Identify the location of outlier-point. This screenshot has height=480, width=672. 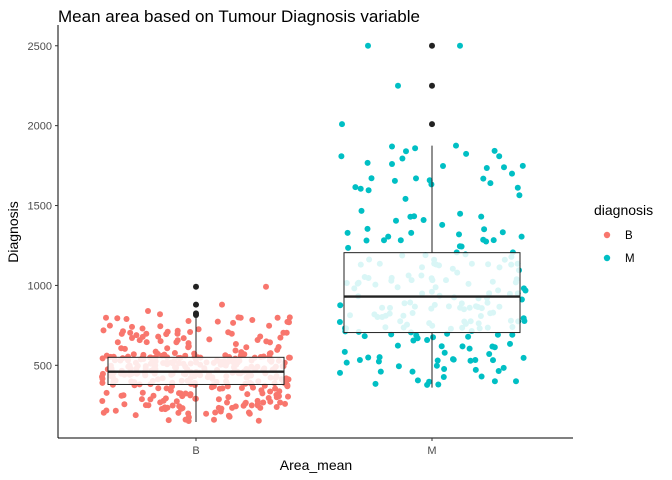
(432, 85).